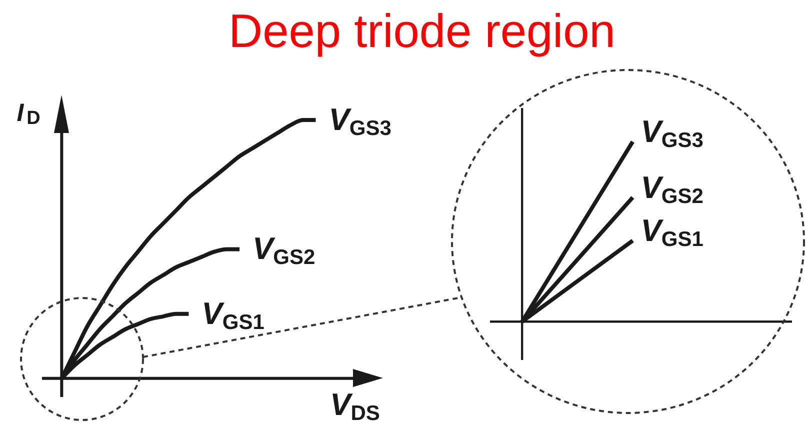  What do you see at coordinates (355, 405) in the screenshot?
I see `x-axis-title: V$_{DS}$` at bounding box center [355, 405].